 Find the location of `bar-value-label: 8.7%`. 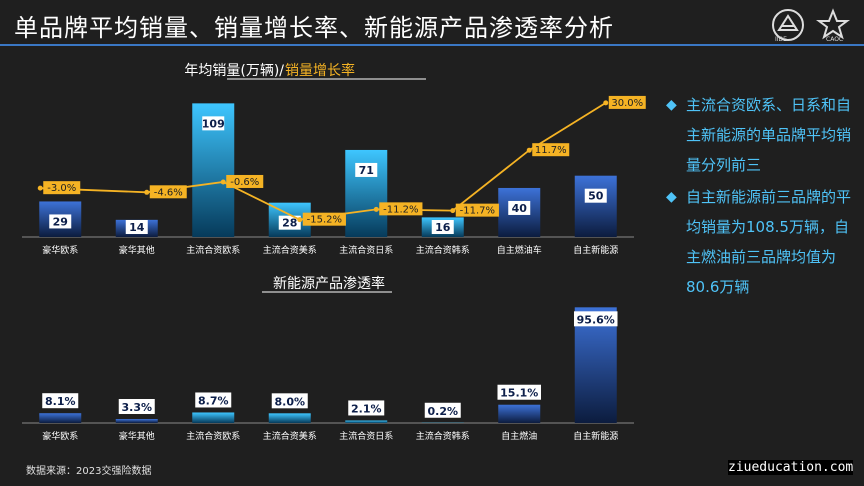

bar-value-label: 8.7% is located at coordinates (213, 400).